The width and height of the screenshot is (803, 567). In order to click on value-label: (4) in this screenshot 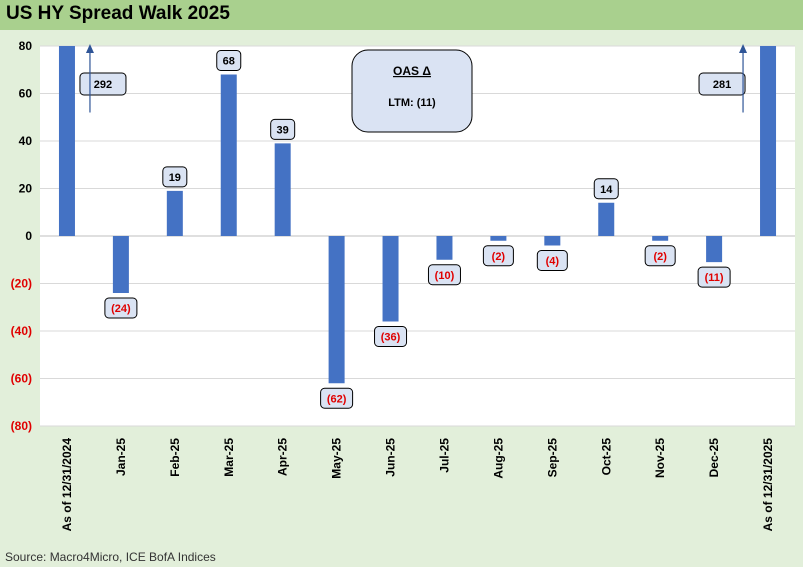, I will do `click(553, 262)`.